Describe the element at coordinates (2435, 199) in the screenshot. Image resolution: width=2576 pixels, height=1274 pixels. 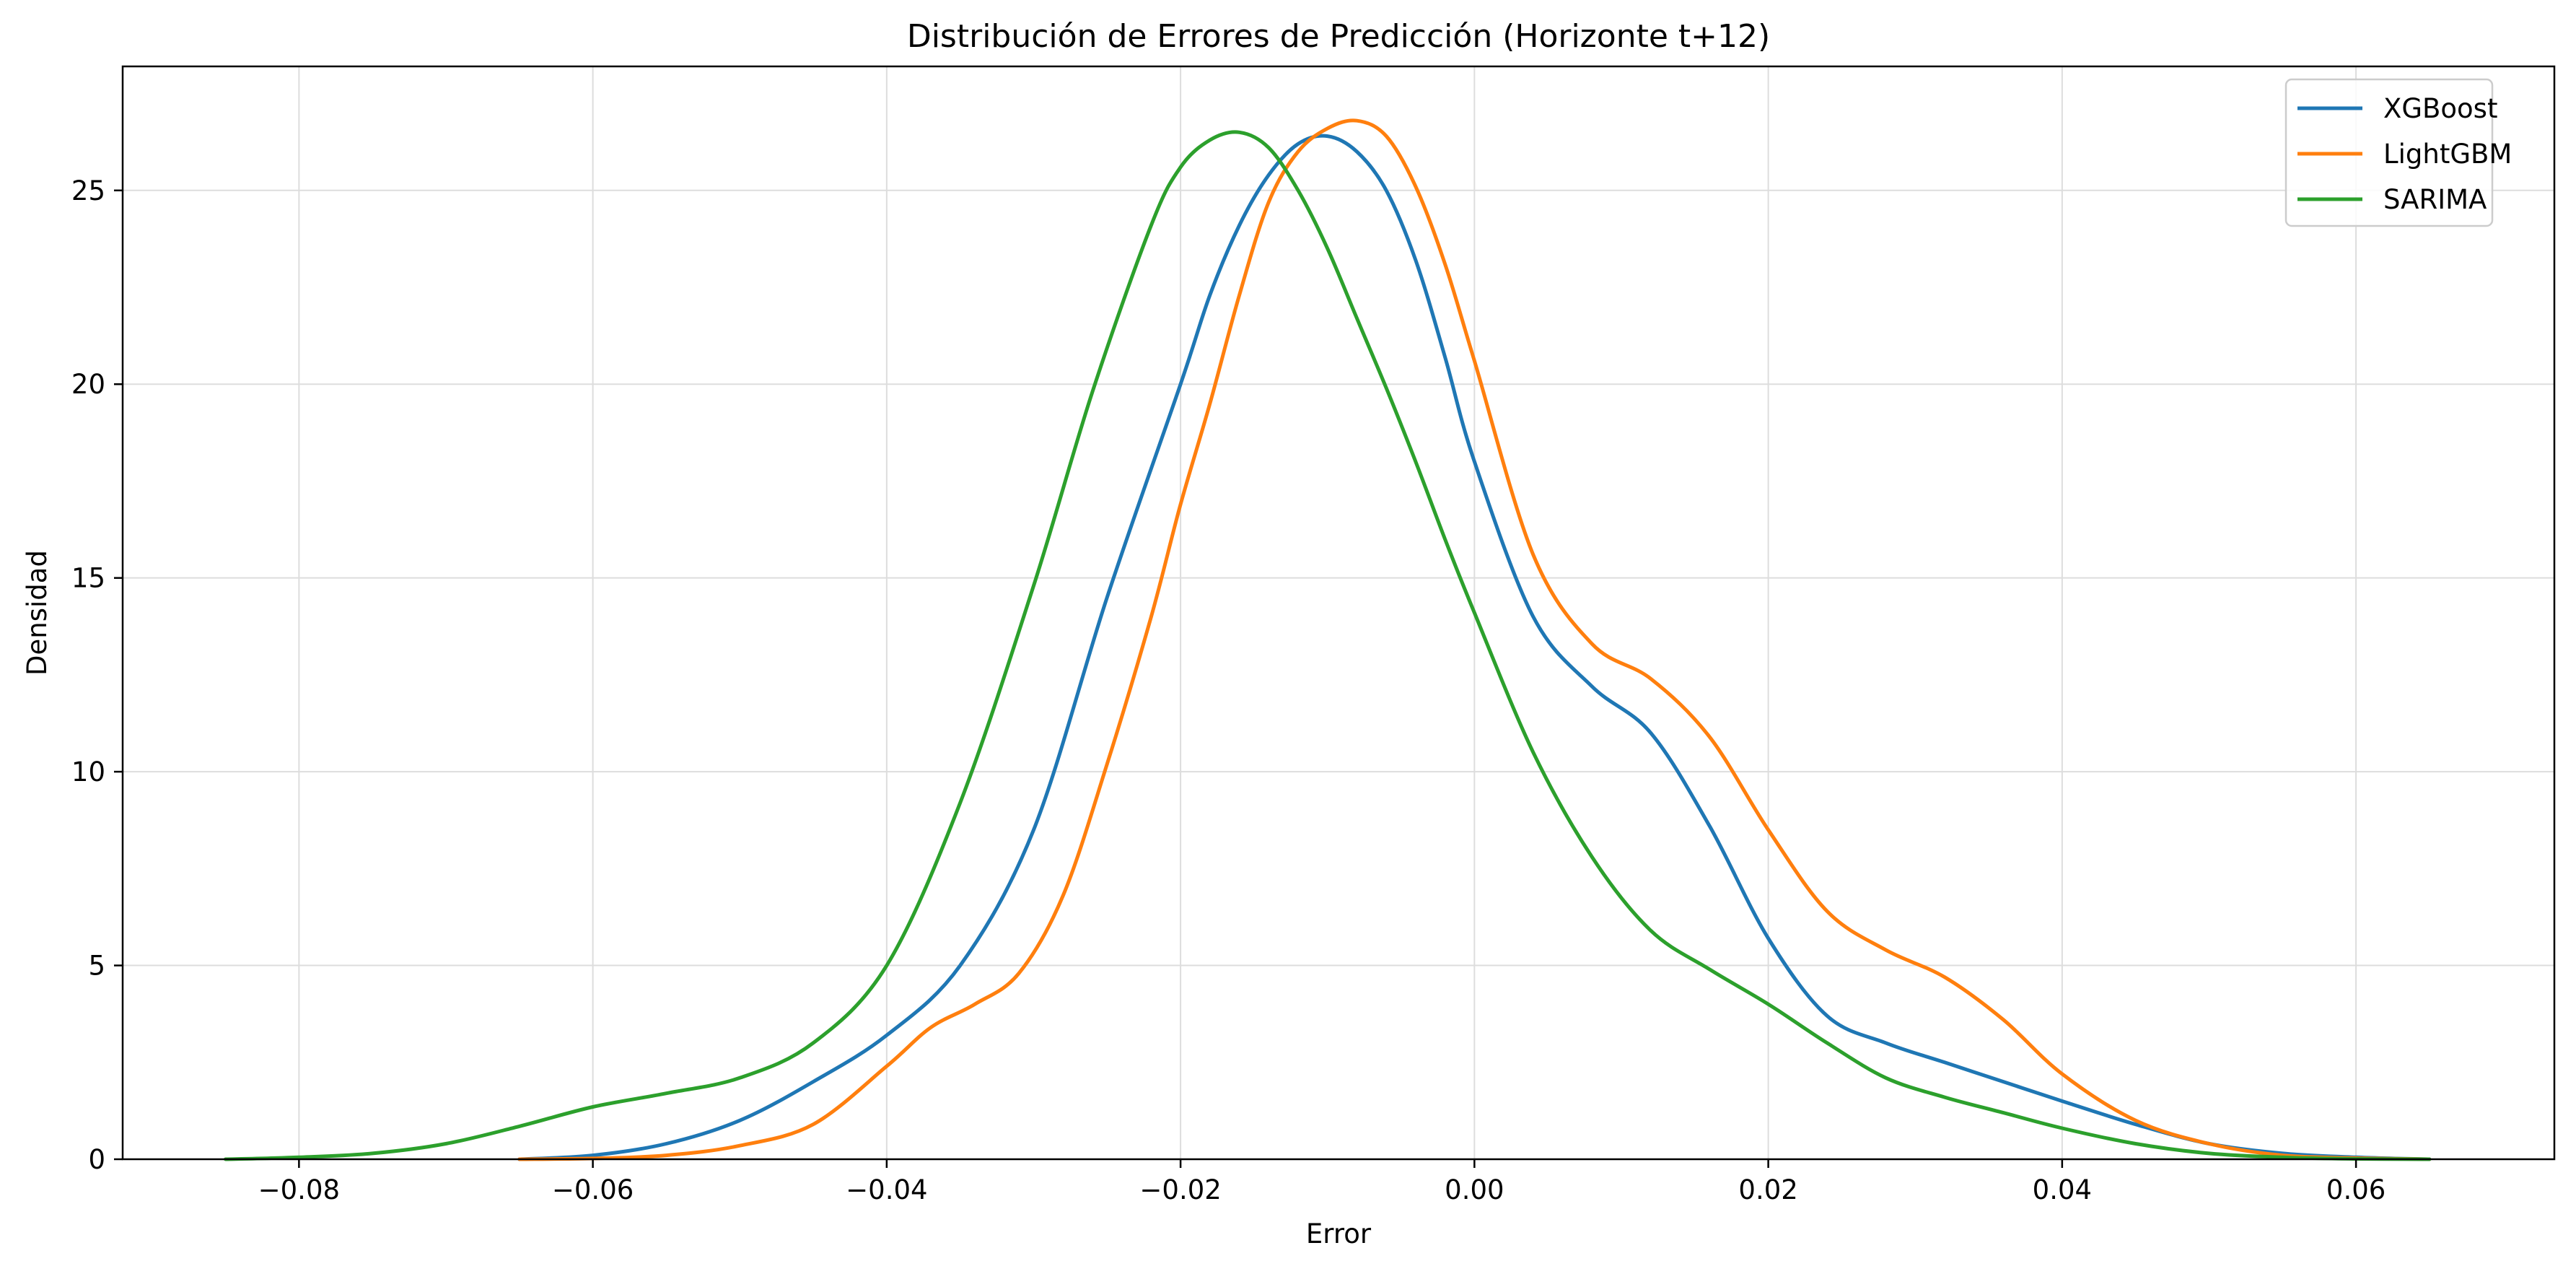
I see `legend-label: SARIMA` at that location.